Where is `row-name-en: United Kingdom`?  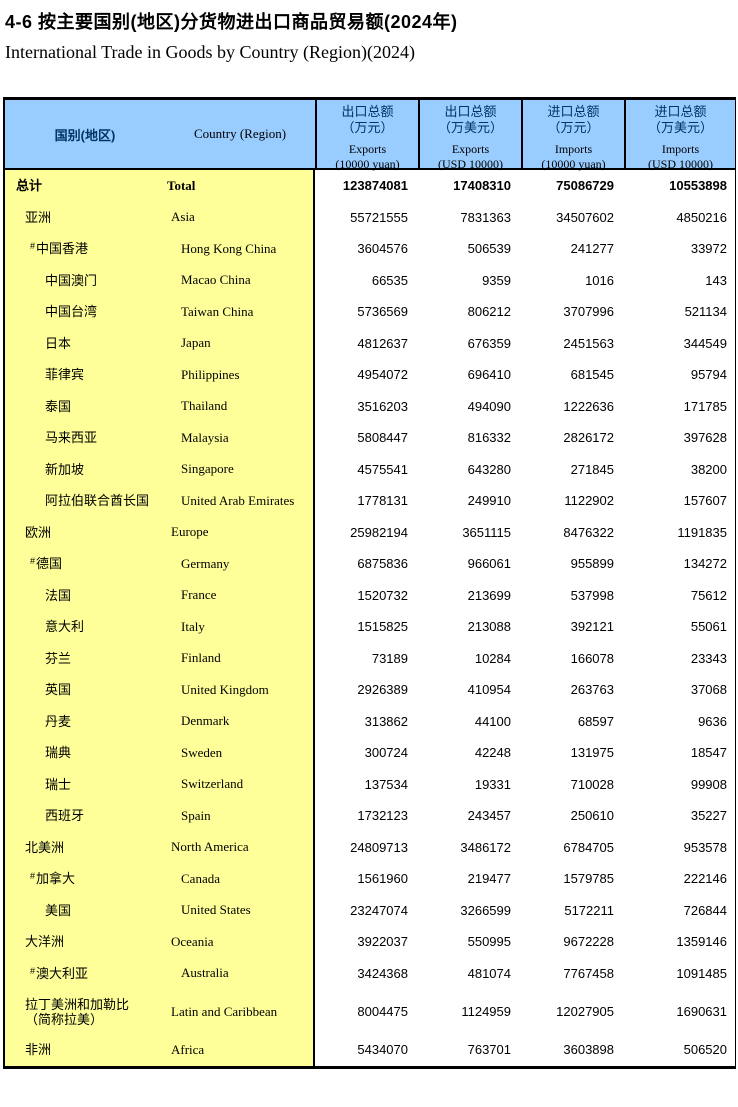 row-name-en: United Kingdom is located at coordinates (225, 689).